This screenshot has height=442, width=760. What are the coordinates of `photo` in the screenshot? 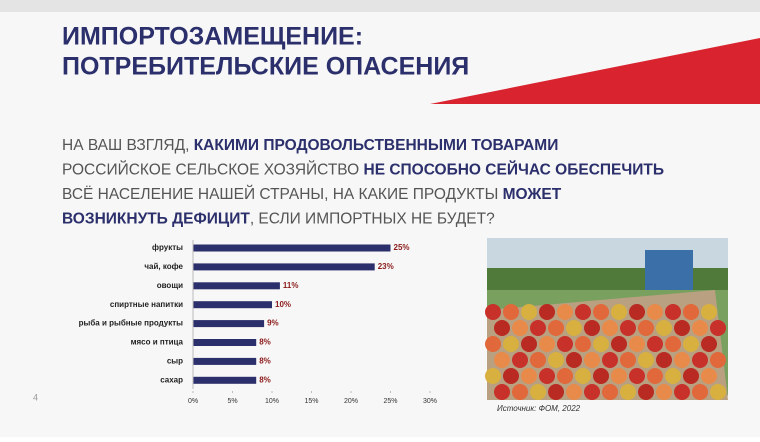 It's located at (606, 319).